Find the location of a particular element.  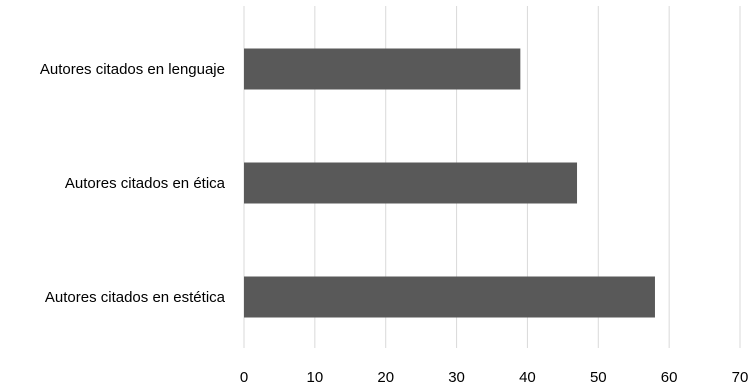

x-tick-labels: 0 10 20 30 40 50 60 70 is located at coordinates (494, 377).